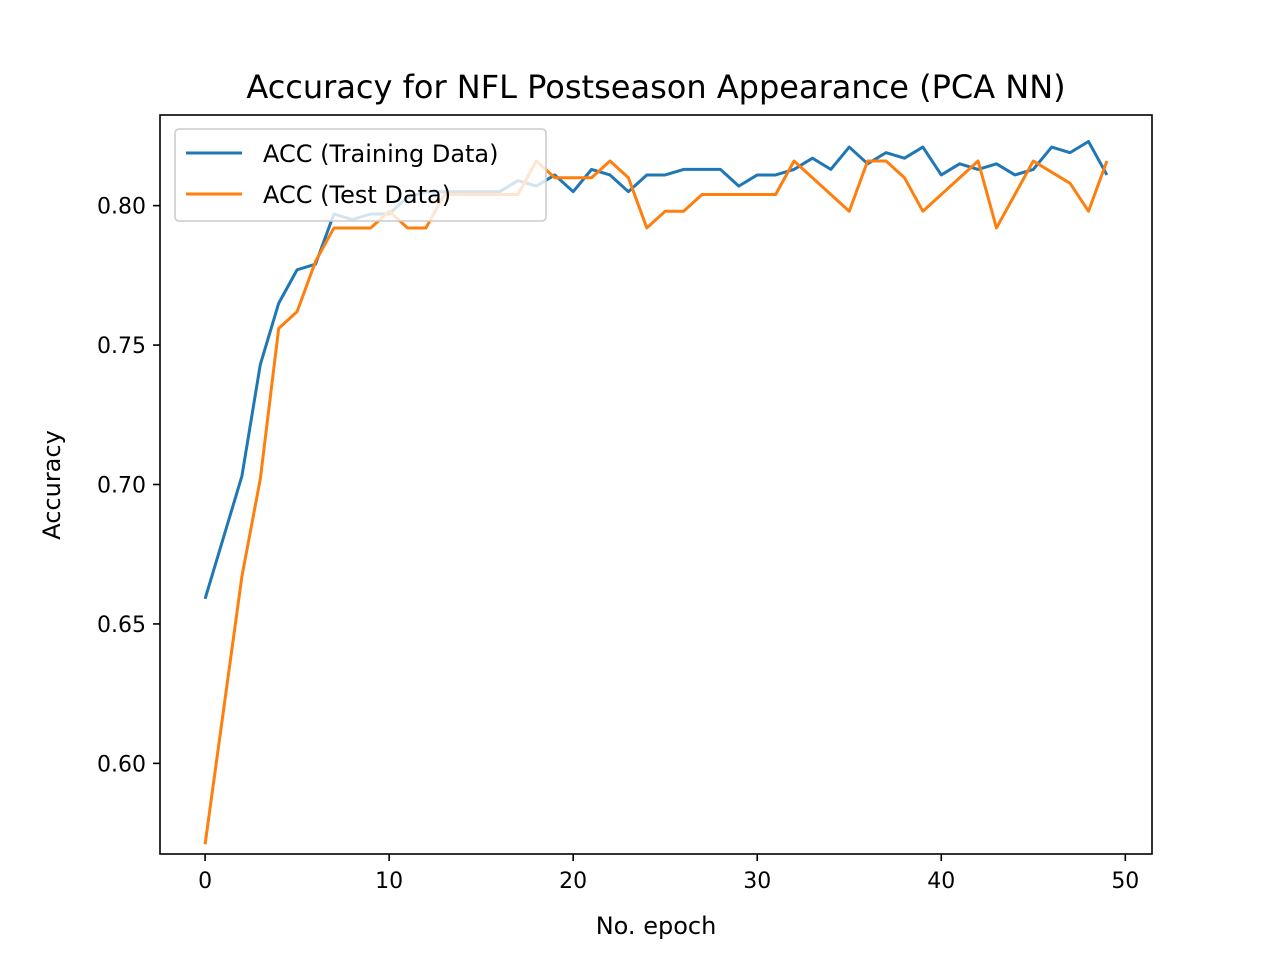  What do you see at coordinates (121, 346) in the screenshot?
I see `y-tick-label: 0.75` at bounding box center [121, 346].